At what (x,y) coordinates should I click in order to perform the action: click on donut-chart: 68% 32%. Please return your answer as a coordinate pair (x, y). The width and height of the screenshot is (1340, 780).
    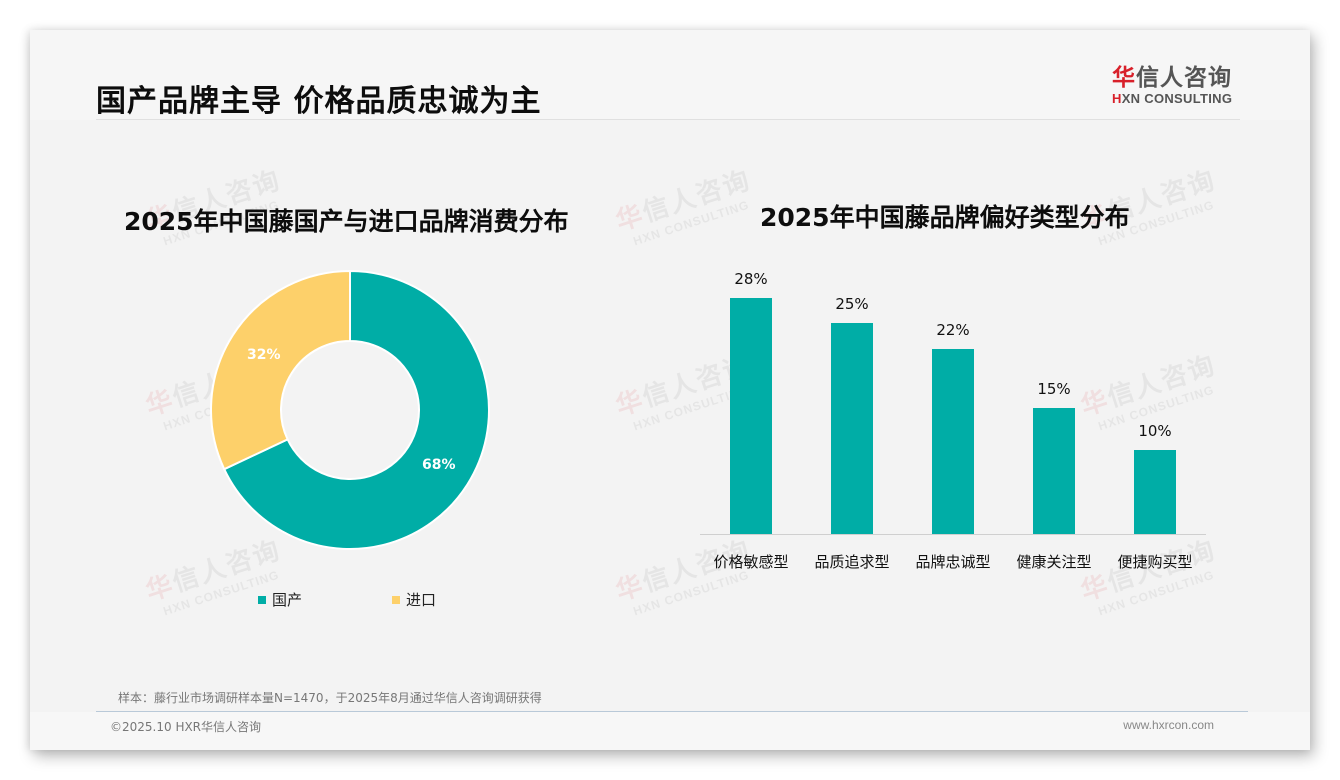
    Looking at the image, I should click on (350, 409).